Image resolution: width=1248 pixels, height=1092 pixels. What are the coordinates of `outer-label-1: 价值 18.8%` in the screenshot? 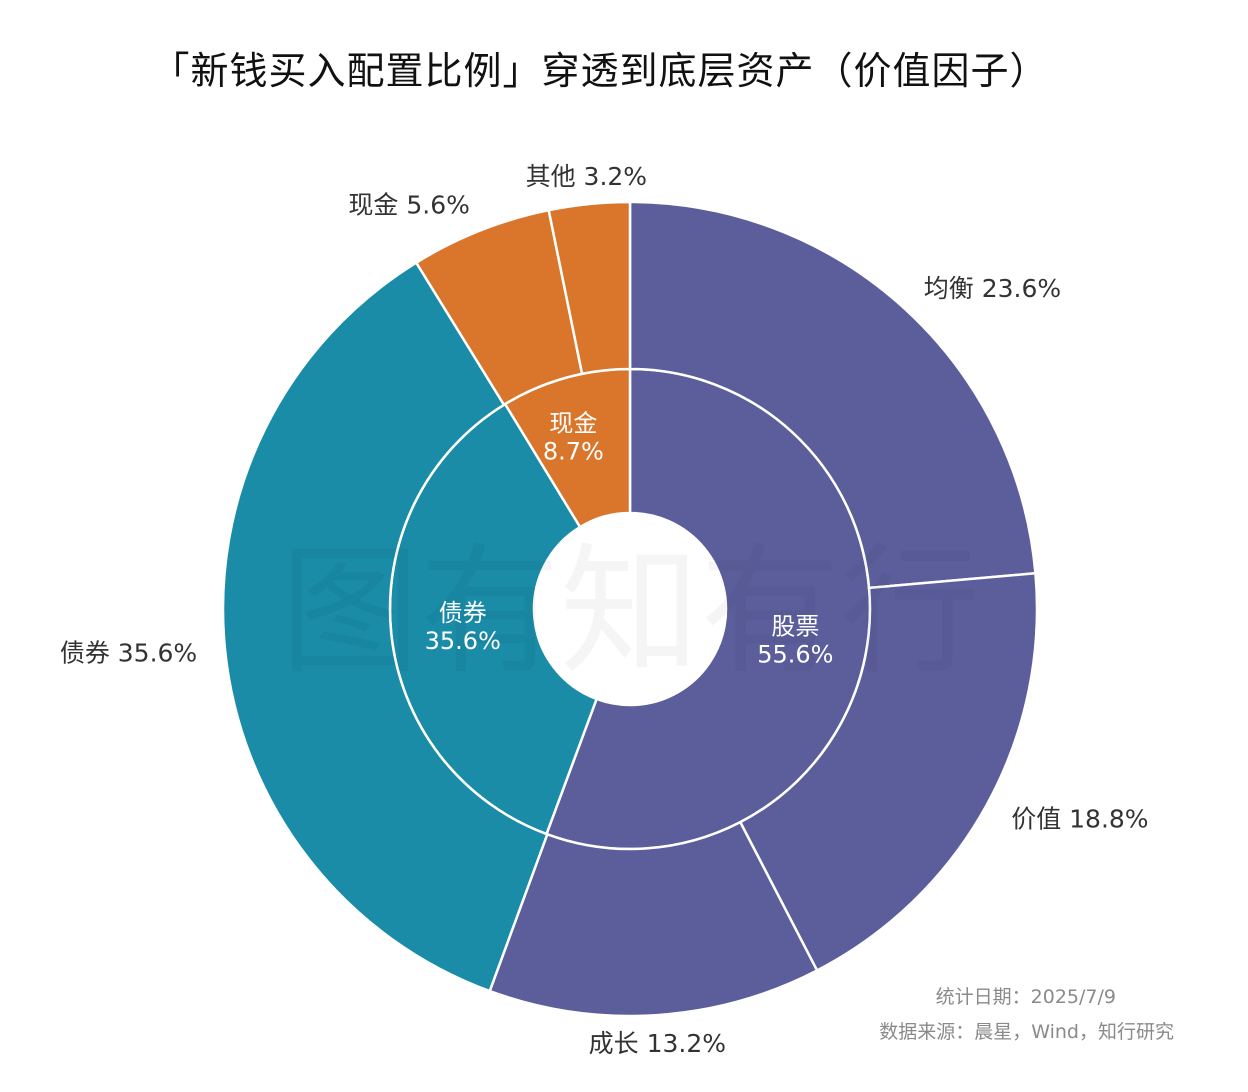 It's located at (1079, 819).